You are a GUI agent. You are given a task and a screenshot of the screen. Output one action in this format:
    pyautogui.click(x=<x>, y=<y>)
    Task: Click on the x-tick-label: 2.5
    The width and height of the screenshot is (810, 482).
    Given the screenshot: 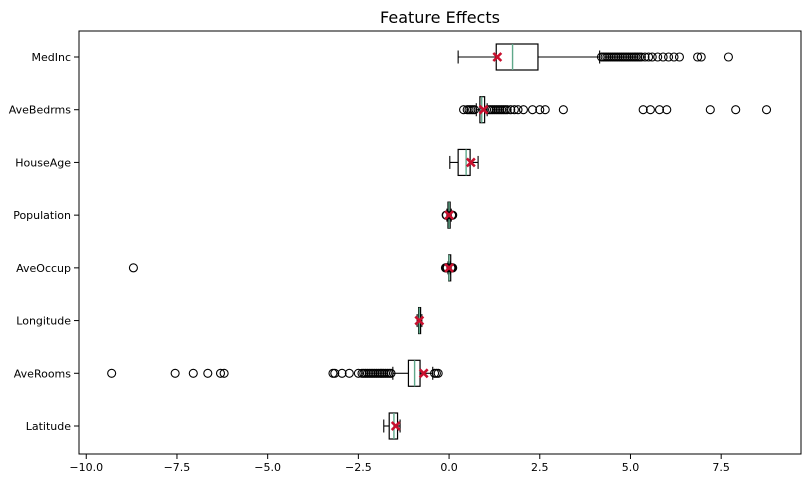 What is the action you would take?
    pyautogui.click(x=540, y=467)
    